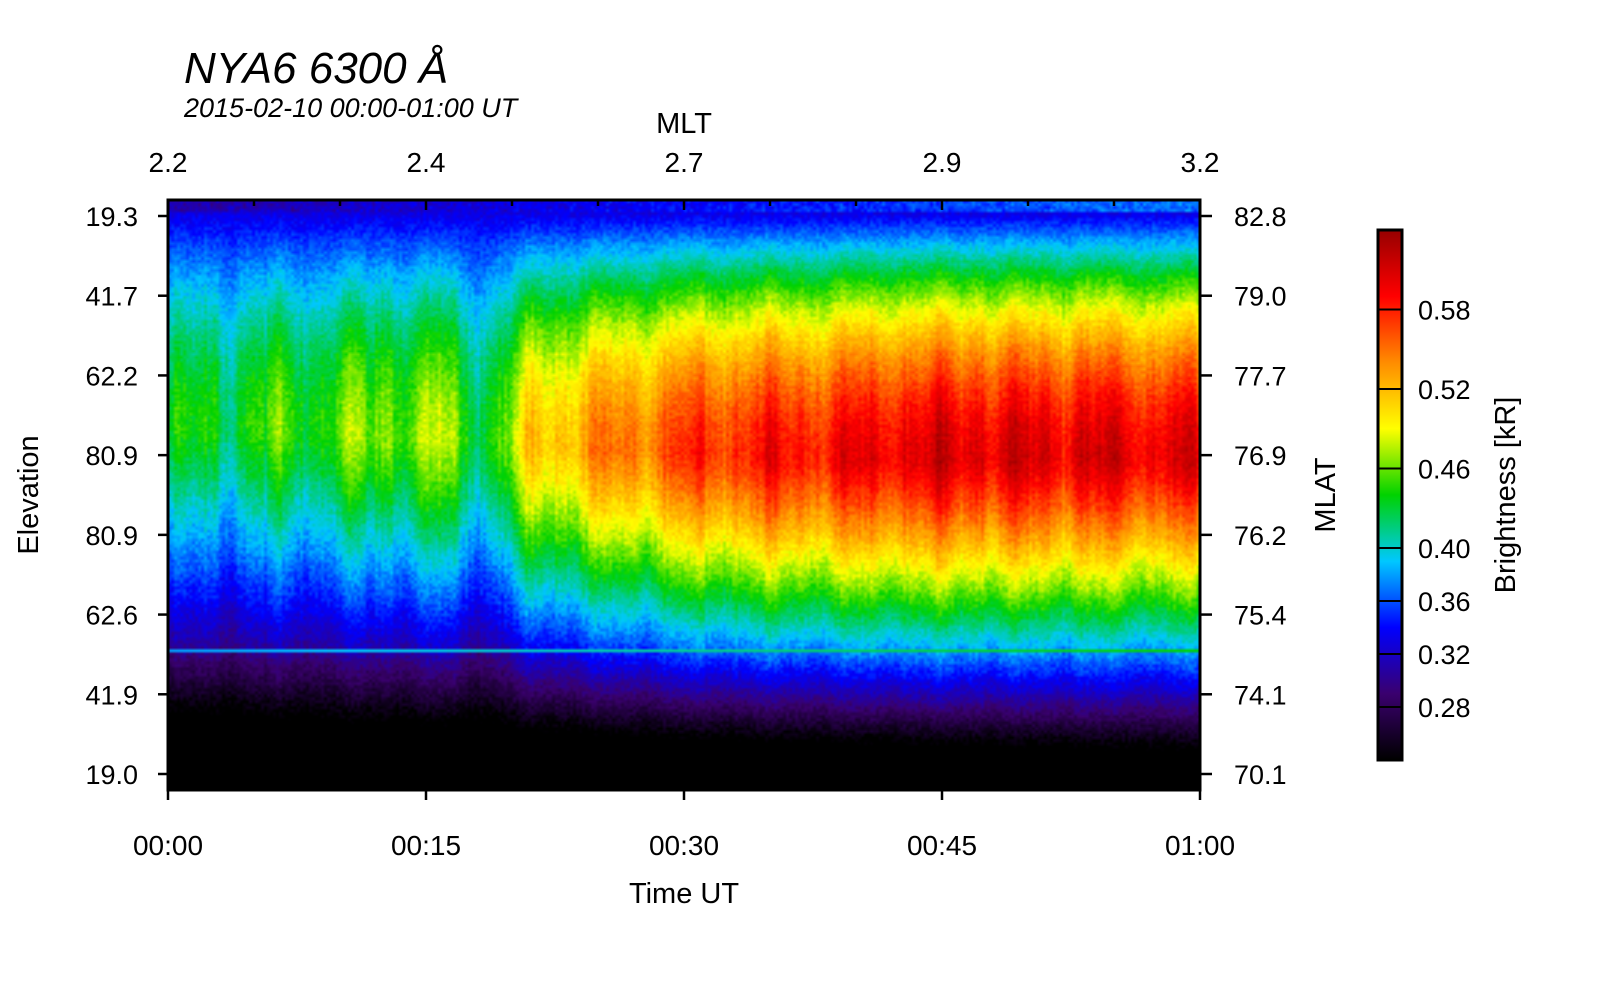 This screenshot has width=1600, height=1000. Describe the element at coordinates (168, 845) in the screenshot. I see `x-tick-label: 00:00` at that location.